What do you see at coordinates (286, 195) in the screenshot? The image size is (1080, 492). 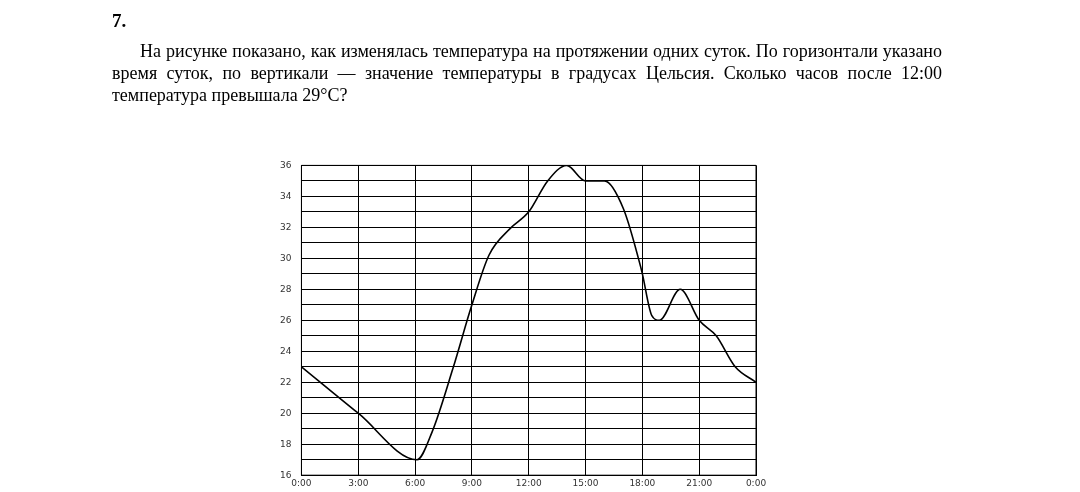 I see `y-tick-label: 34` at bounding box center [286, 195].